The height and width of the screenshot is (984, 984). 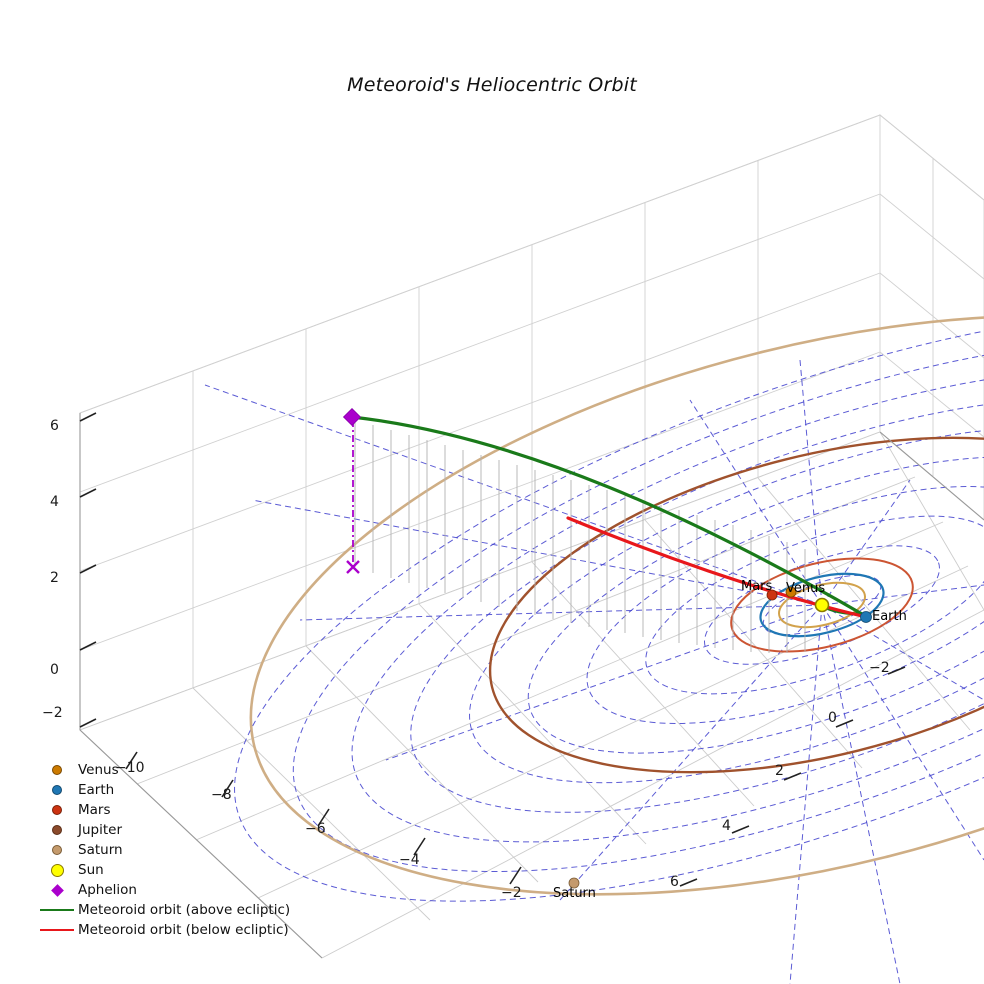 What do you see at coordinates (757, 586) in the screenshot?
I see `label-mars: Mars` at bounding box center [757, 586].